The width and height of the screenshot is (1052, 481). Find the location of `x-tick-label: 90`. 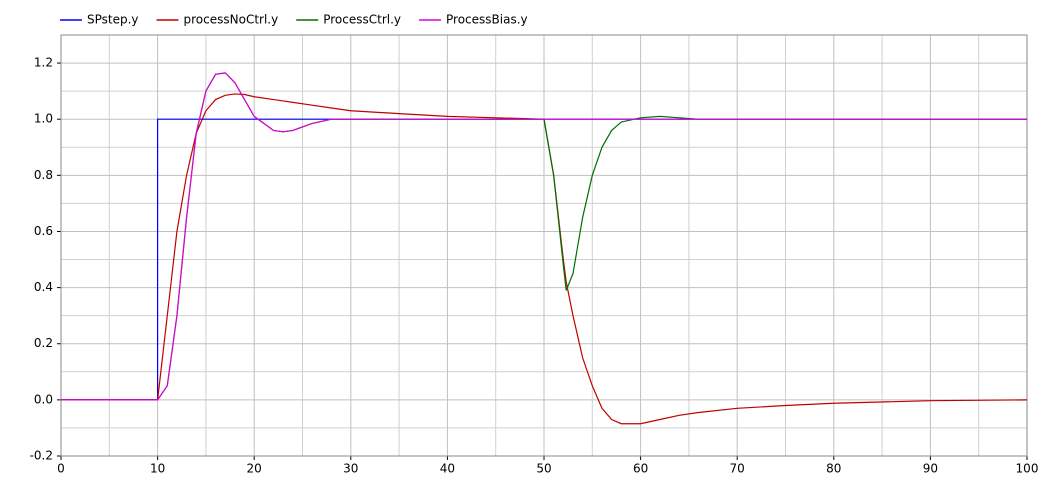

x-tick-label: 90 is located at coordinates (930, 469).